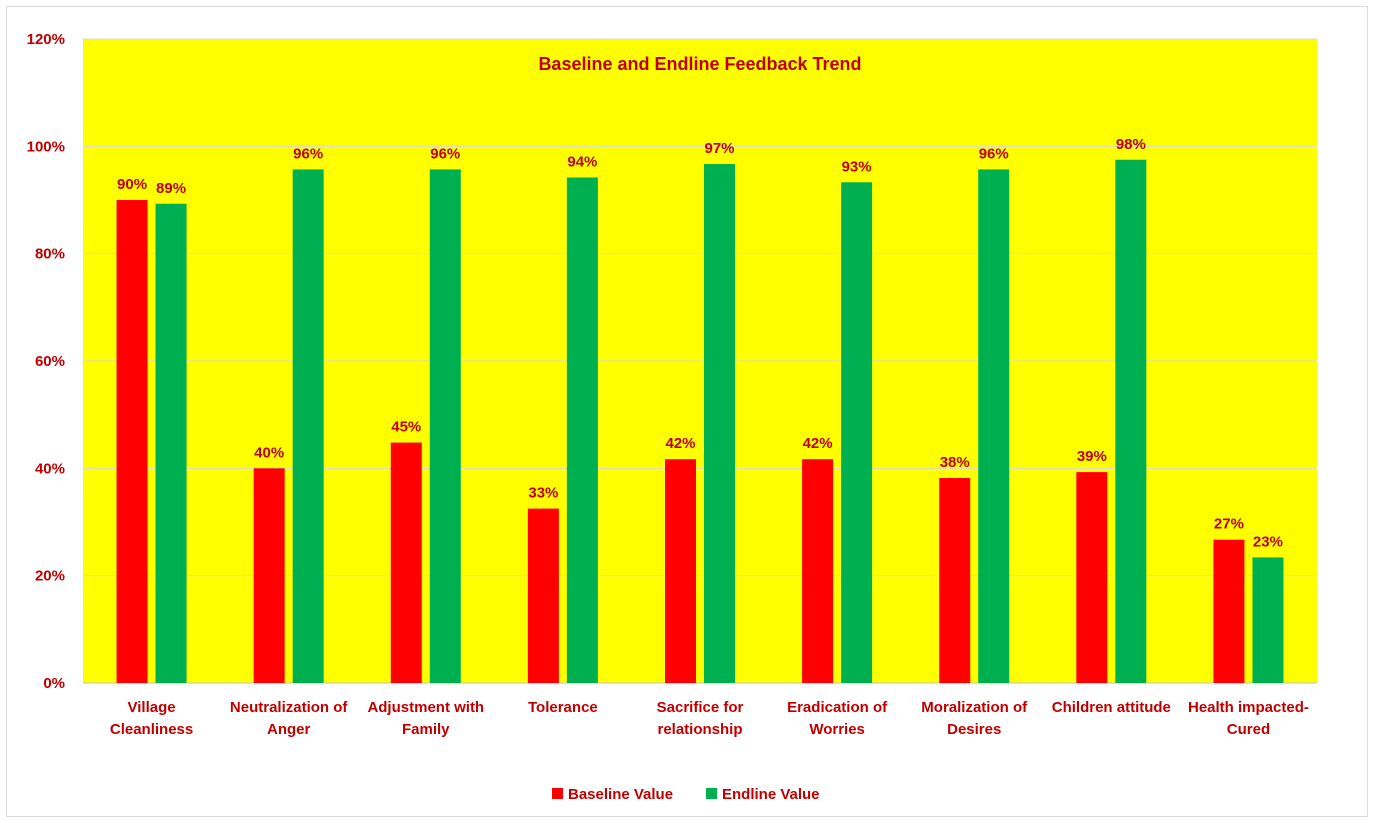 The width and height of the screenshot is (1376, 823). I want to click on chart-title: Baseline and Endline Feedback Trend, so click(699, 64).